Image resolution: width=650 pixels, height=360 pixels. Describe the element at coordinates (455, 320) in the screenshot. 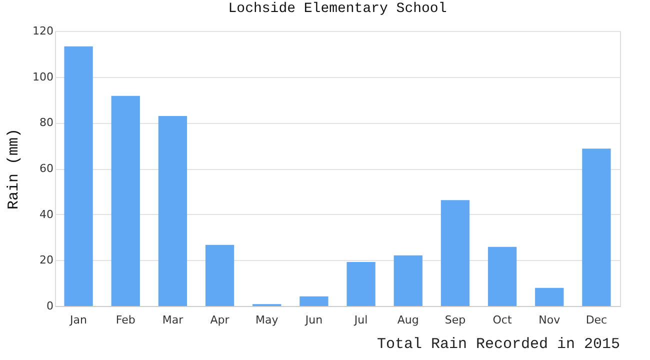

I see `x-tick-label: Sep` at that location.